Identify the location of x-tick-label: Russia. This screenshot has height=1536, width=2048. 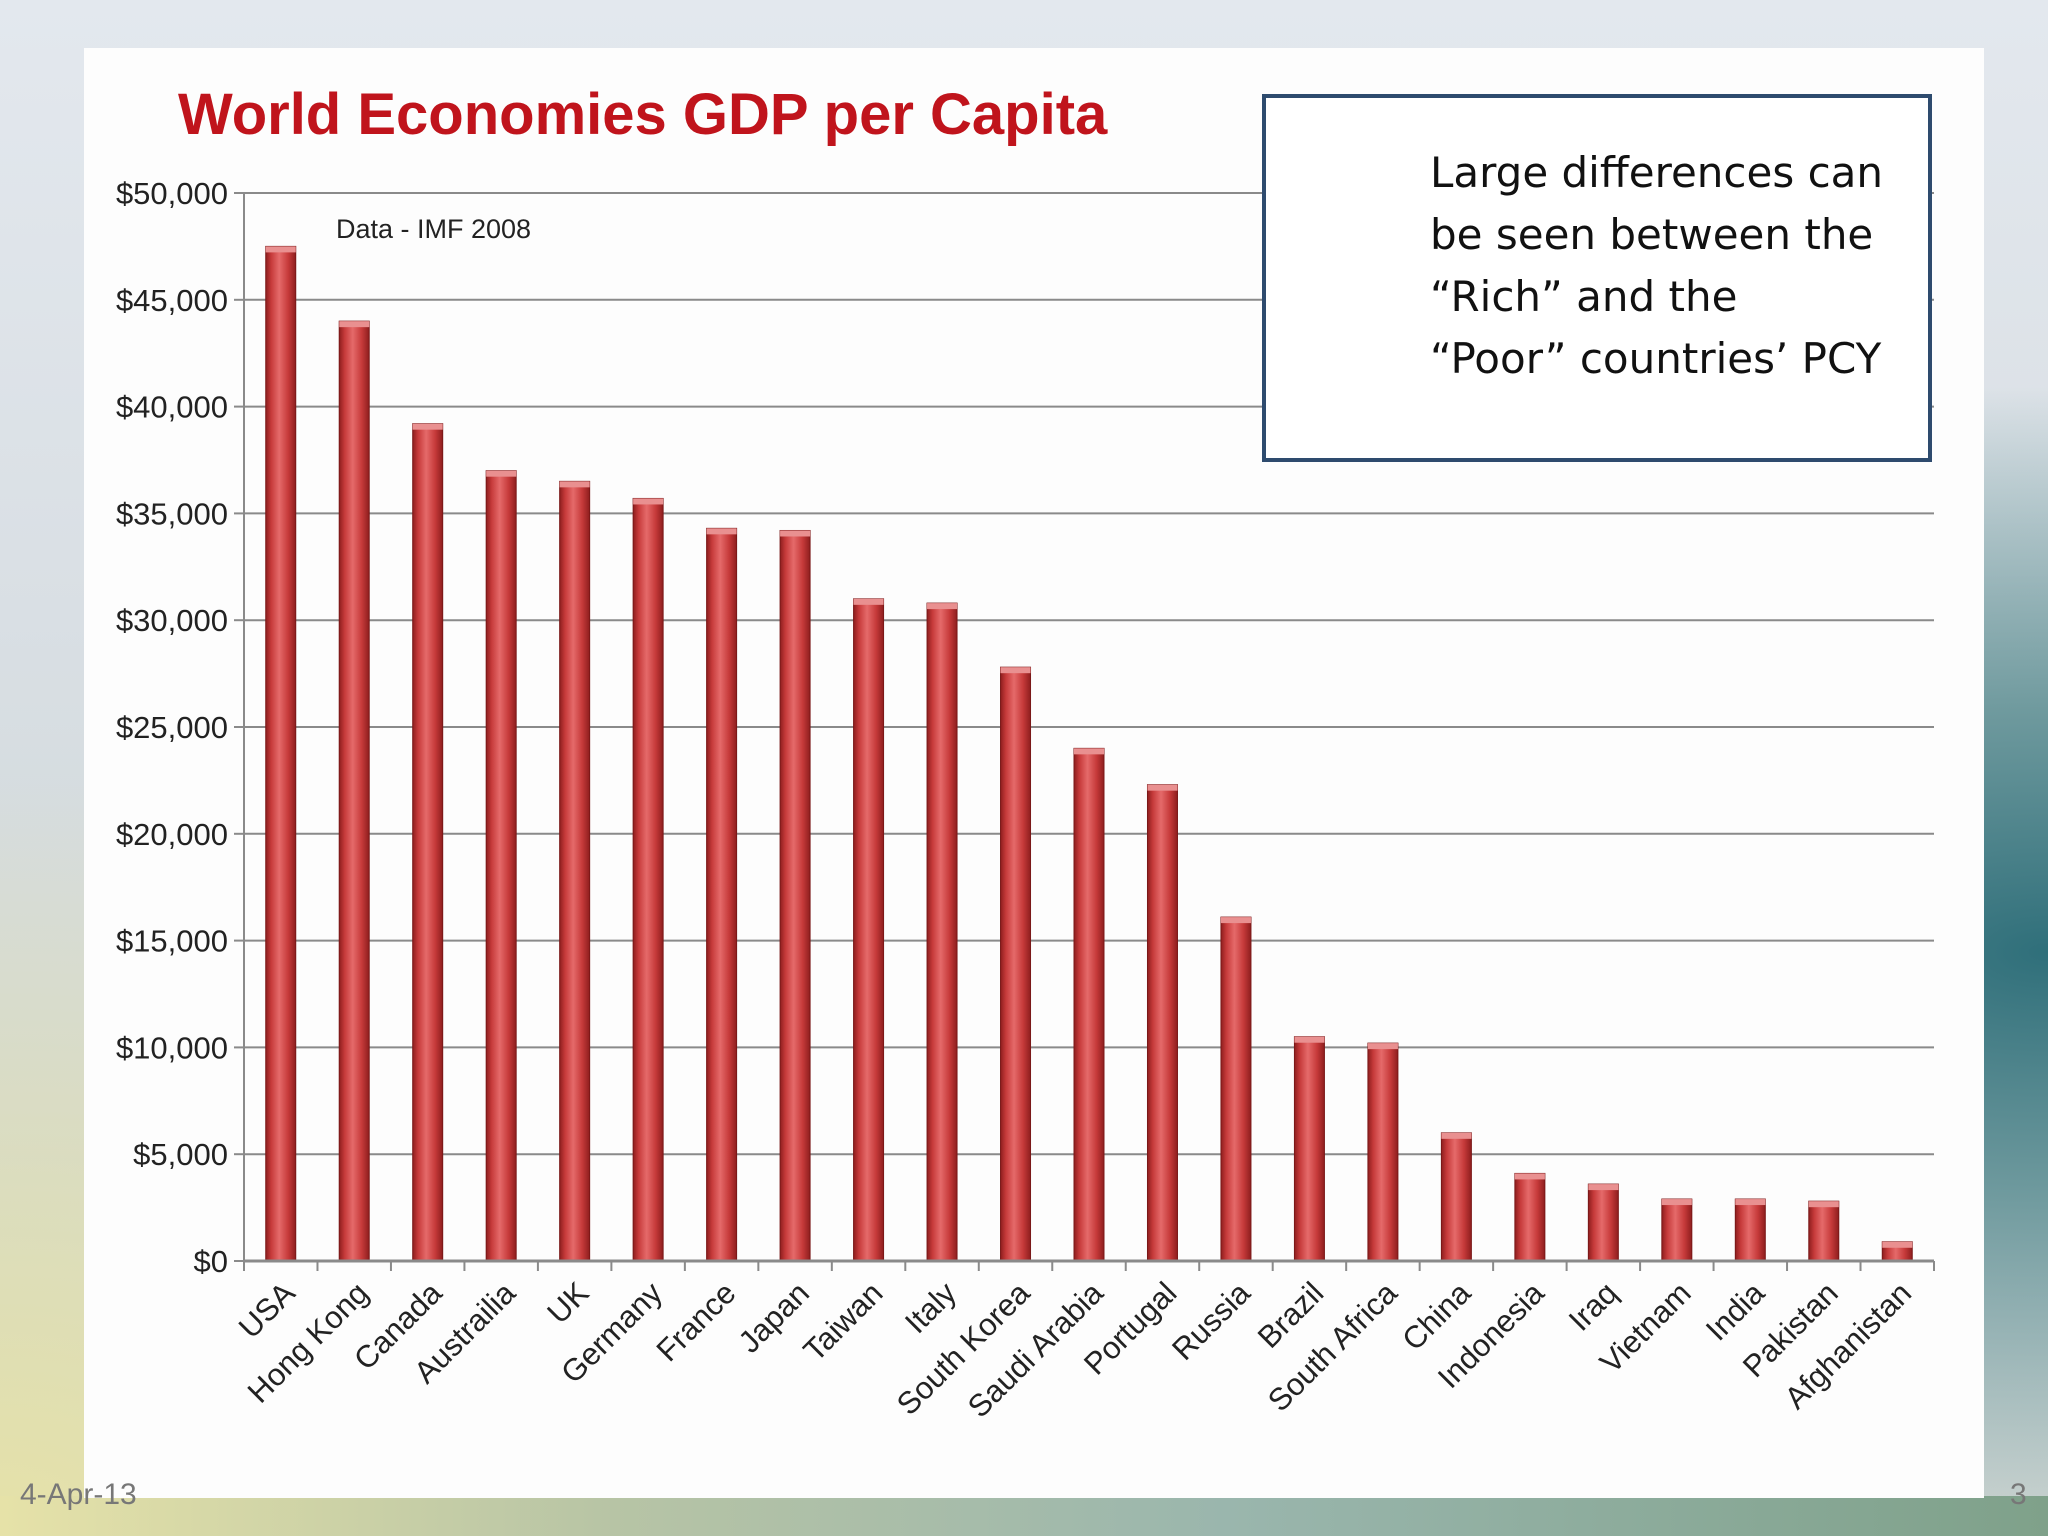
(1211, 1321).